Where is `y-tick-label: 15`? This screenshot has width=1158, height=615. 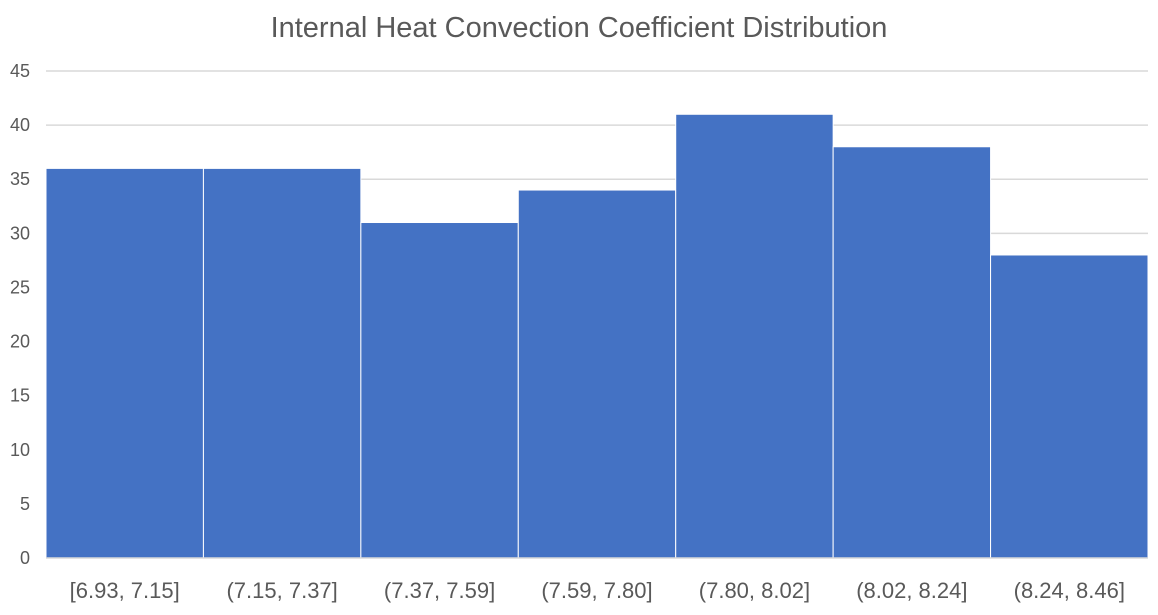 y-tick-label: 15 is located at coordinates (20, 396).